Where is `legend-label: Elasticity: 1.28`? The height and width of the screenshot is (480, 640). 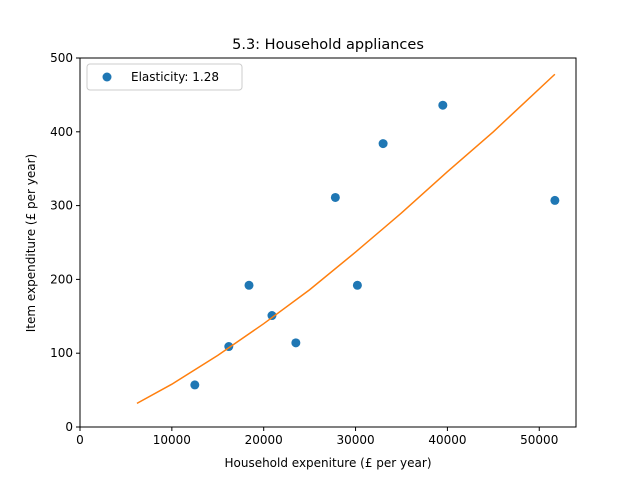 legend-label: Elasticity: 1.28 is located at coordinates (175, 77).